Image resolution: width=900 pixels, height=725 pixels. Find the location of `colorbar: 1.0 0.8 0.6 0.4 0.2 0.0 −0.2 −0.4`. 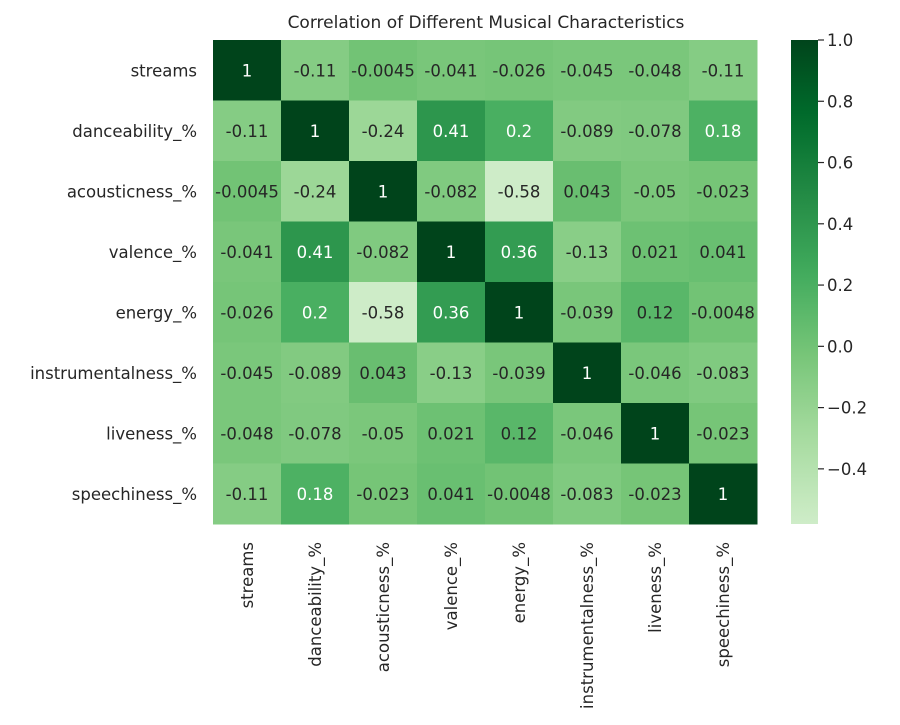

colorbar: 1.0 0.8 0.6 0.4 0.2 0.0 −0.2 −0.4 is located at coordinates (829, 277).